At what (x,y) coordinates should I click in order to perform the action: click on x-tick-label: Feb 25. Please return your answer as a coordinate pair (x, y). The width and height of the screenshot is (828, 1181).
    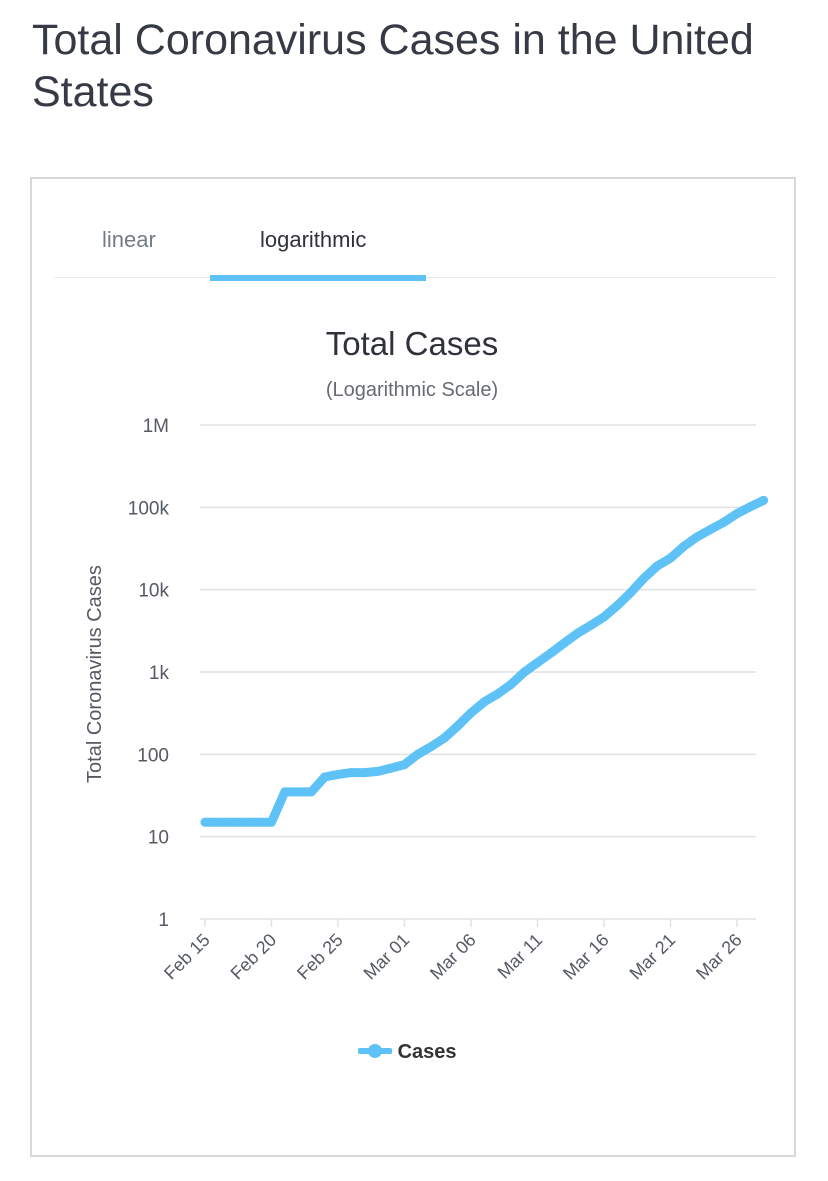
    Looking at the image, I should click on (320, 957).